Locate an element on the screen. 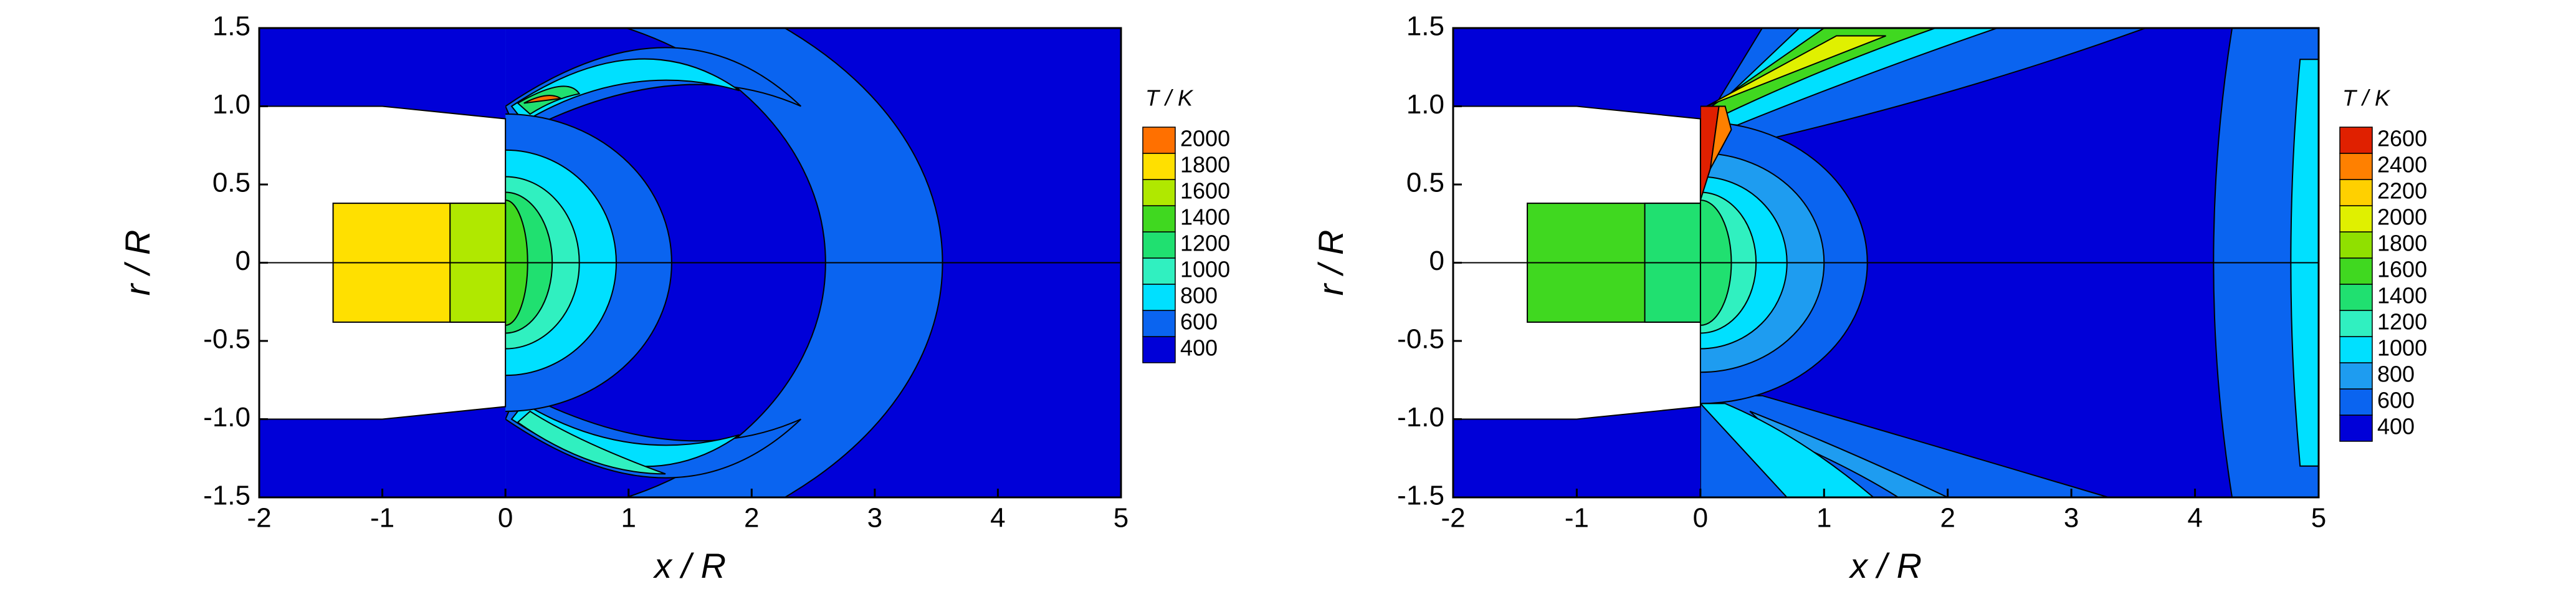  colorbar-label: 2400 is located at coordinates (2402, 165).